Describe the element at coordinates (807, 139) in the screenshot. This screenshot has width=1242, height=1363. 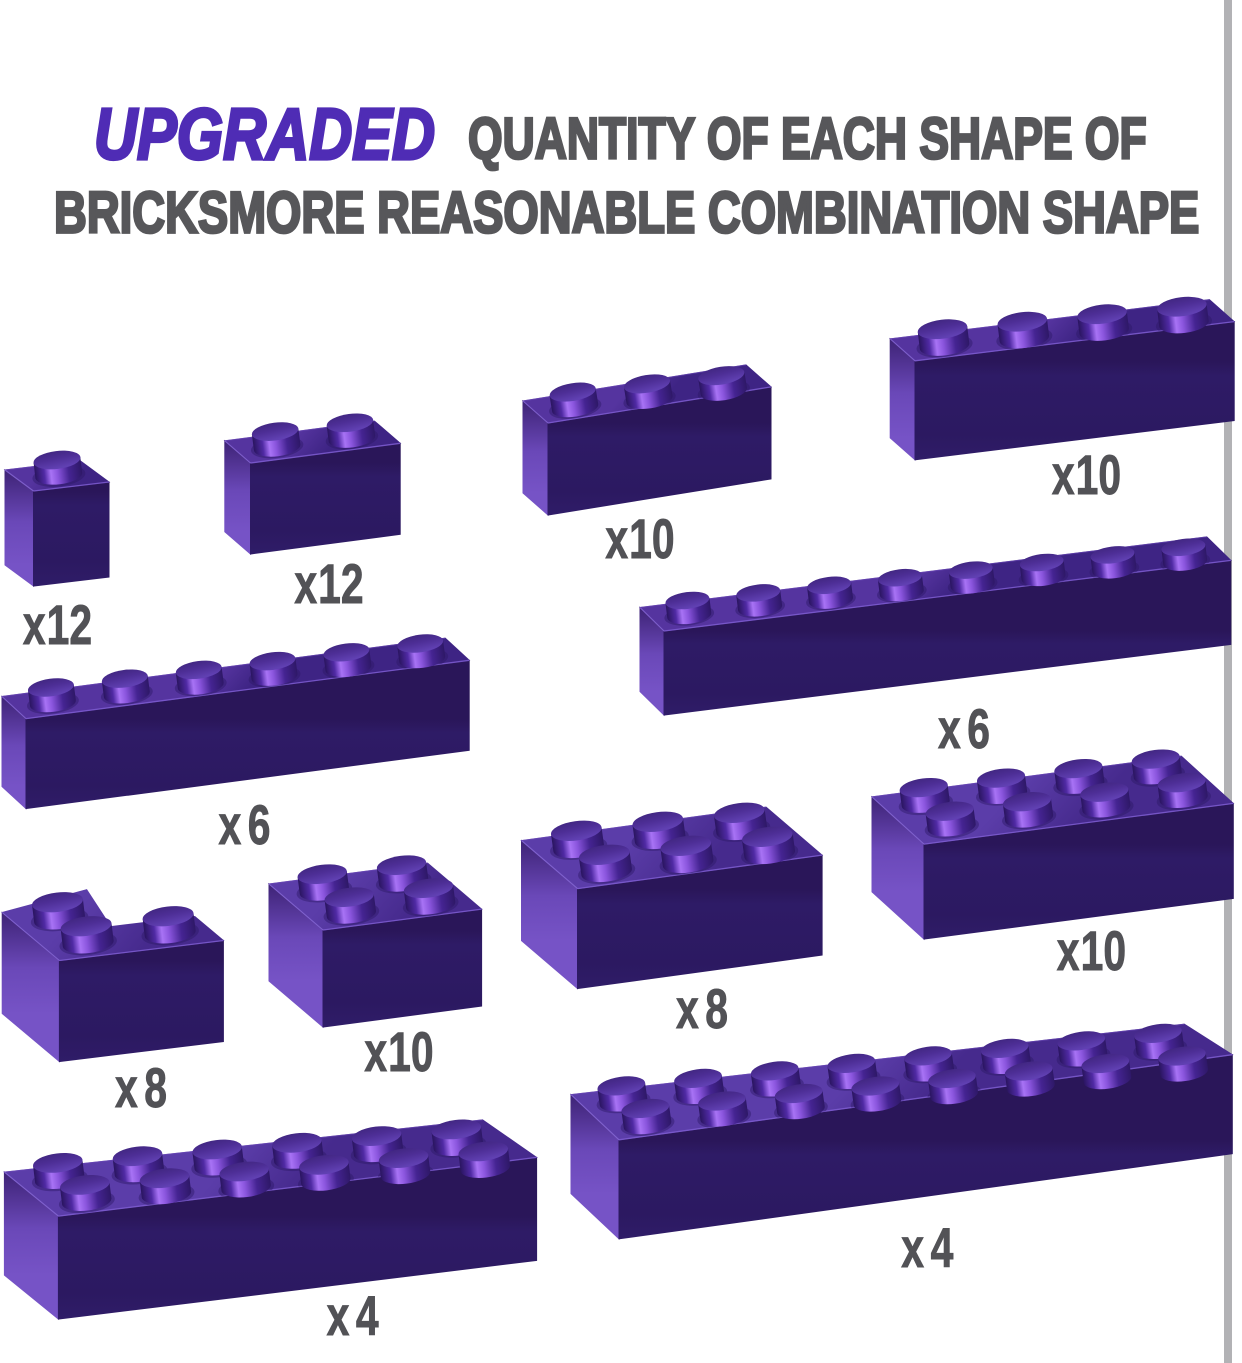
I see `svg-text: QUANTITY OF EACH SHAPE OF` at that location.